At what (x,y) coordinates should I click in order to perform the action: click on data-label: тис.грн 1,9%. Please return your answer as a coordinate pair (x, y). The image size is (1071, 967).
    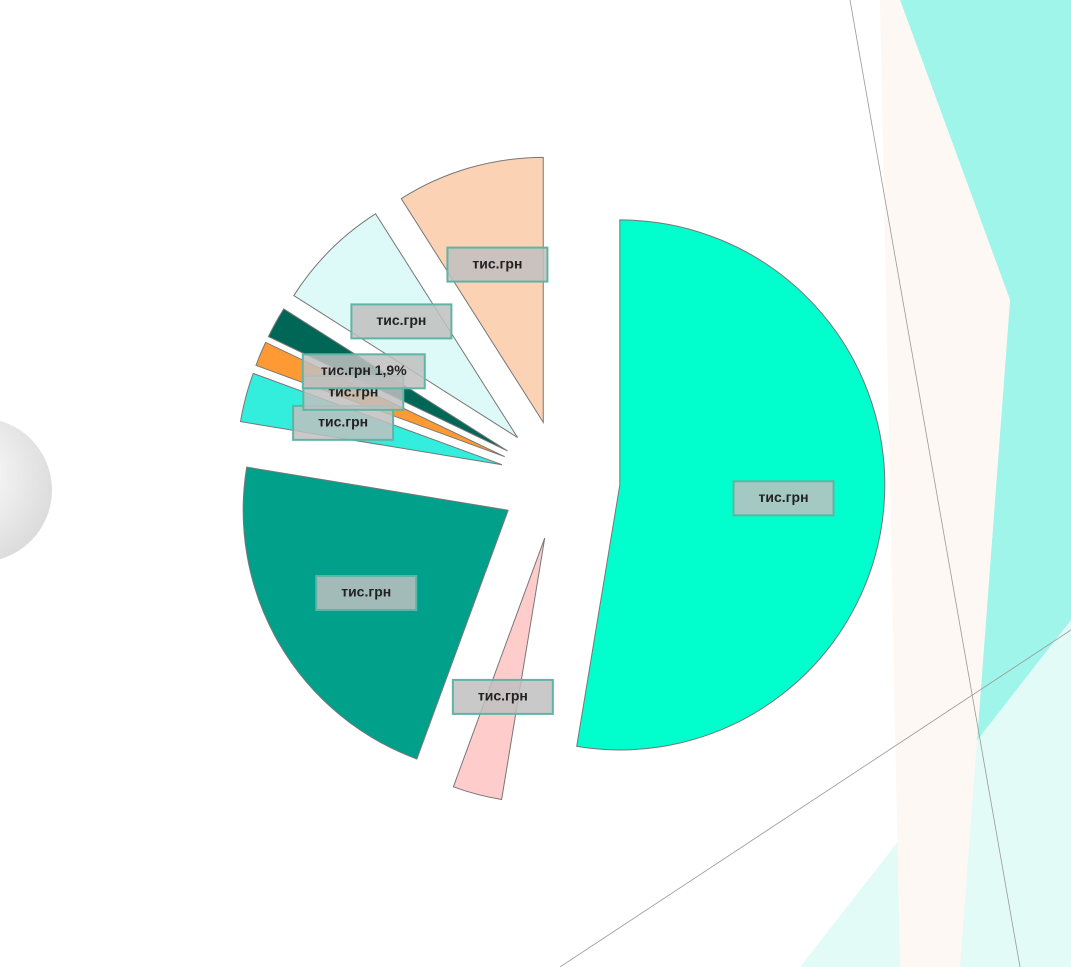
    Looking at the image, I should click on (364, 370).